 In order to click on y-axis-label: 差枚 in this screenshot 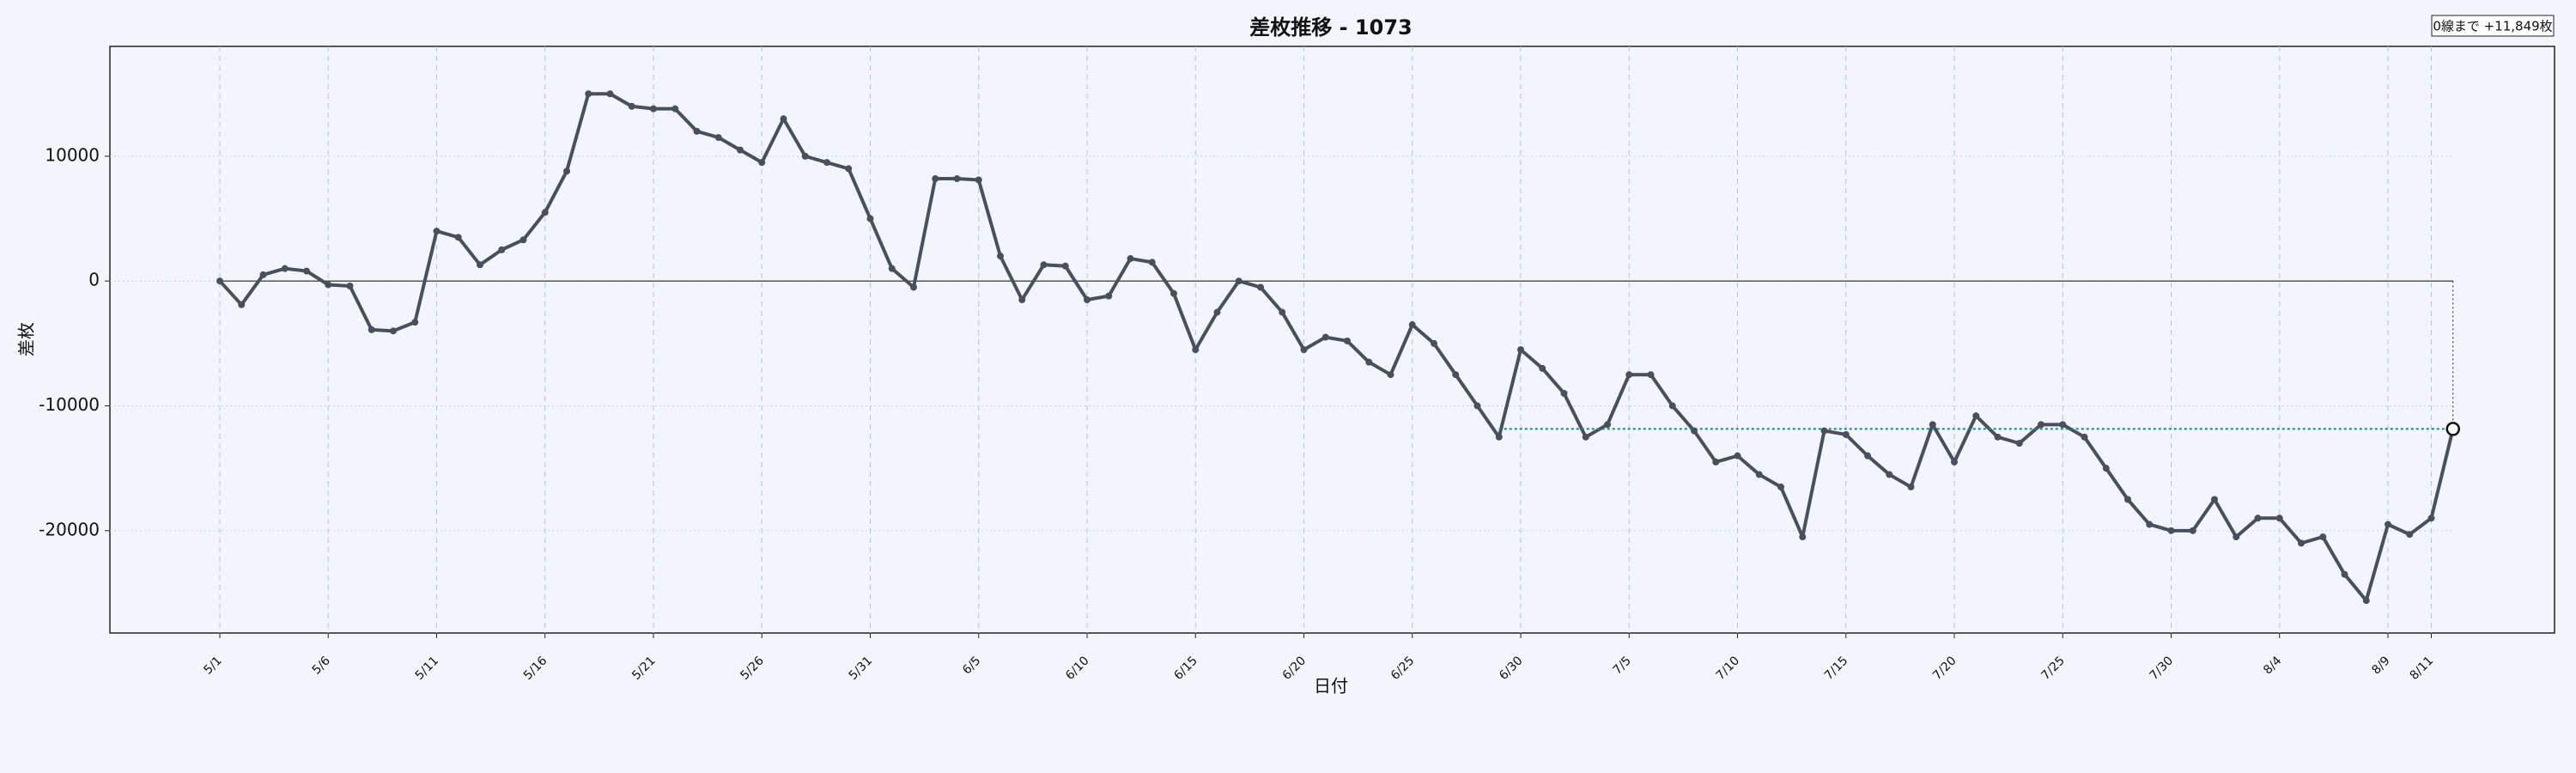, I will do `click(27, 339)`.